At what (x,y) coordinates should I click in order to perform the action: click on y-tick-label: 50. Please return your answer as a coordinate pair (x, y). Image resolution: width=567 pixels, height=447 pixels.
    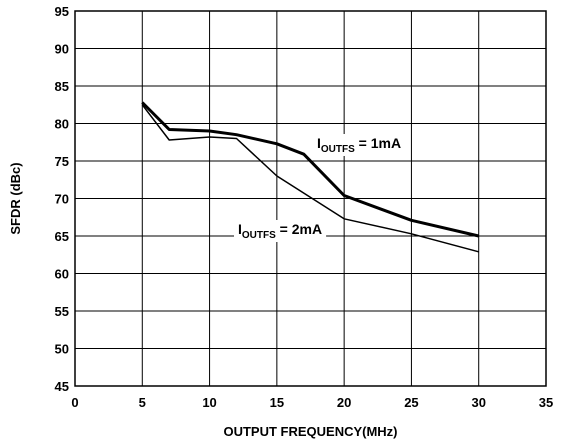
    Looking at the image, I should click on (62, 349).